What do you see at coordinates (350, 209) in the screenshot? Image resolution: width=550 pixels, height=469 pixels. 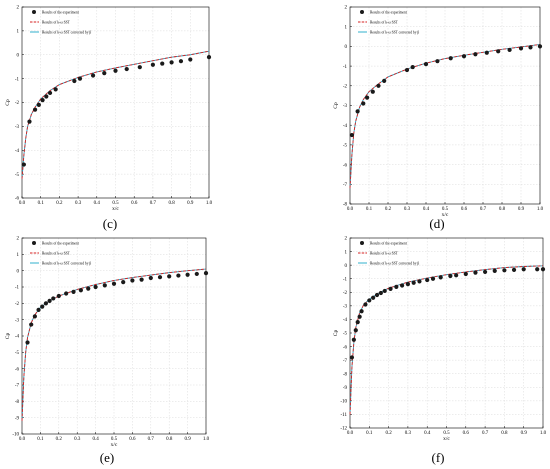 I see `x-tick-label: 0.0` at bounding box center [350, 209].